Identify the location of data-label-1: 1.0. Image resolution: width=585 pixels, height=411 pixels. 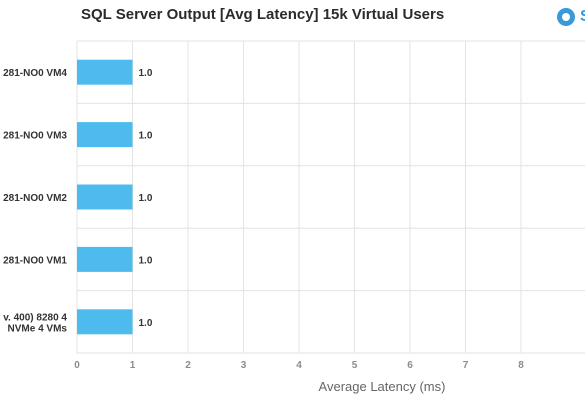
(146, 136).